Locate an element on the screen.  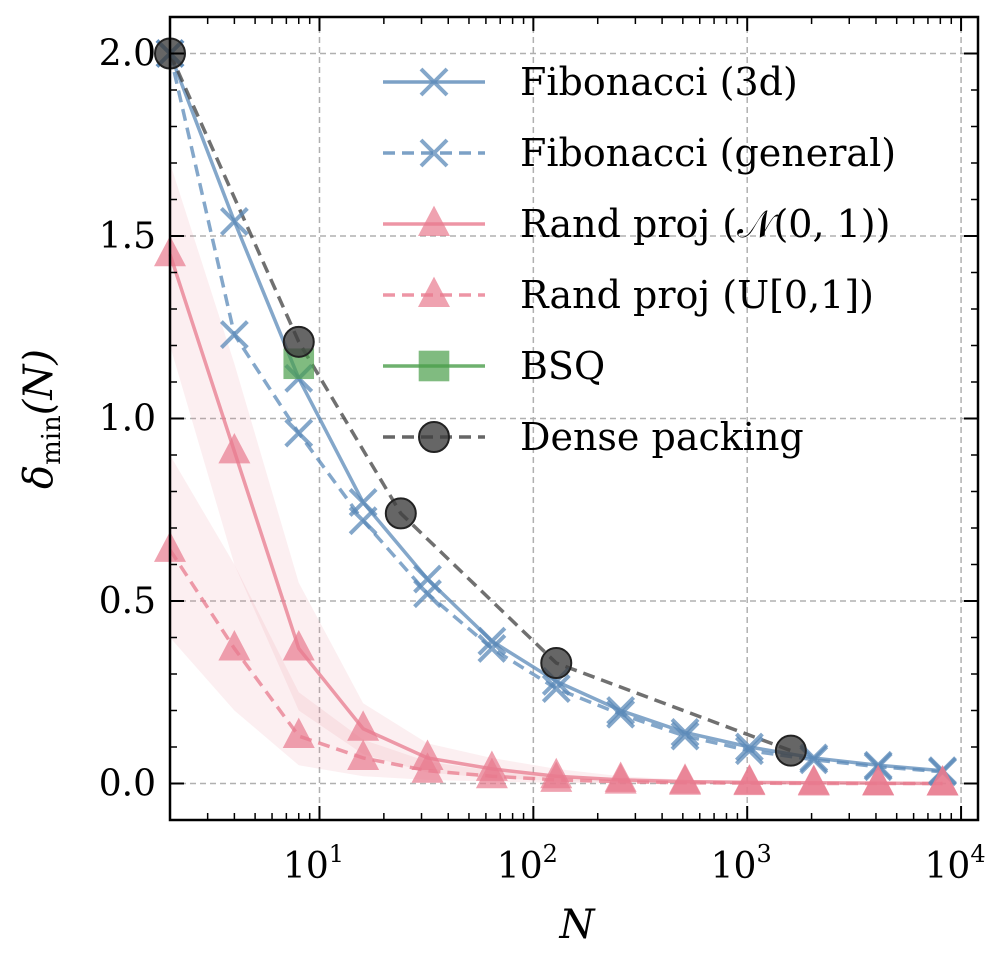
x-tick-exponent: 3 is located at coordinates (763, 854).